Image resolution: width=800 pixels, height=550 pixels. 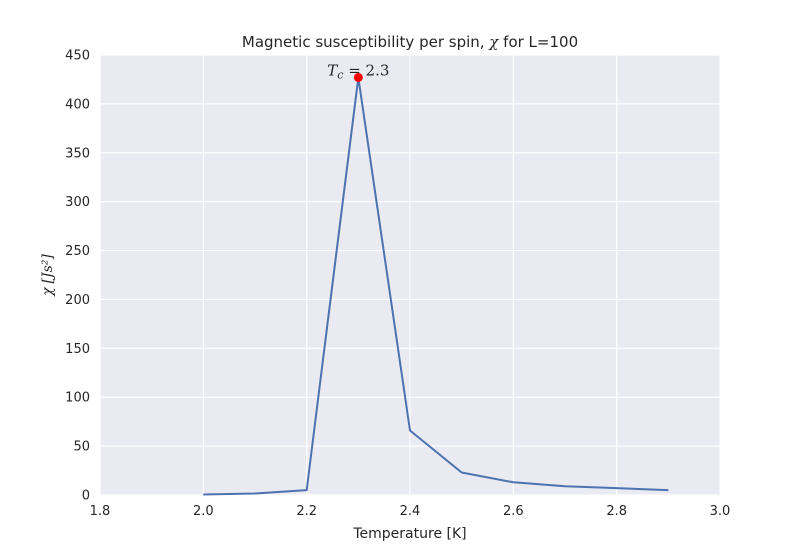 I want to click on y-tick-label: 150, so click(x=77, y=349).